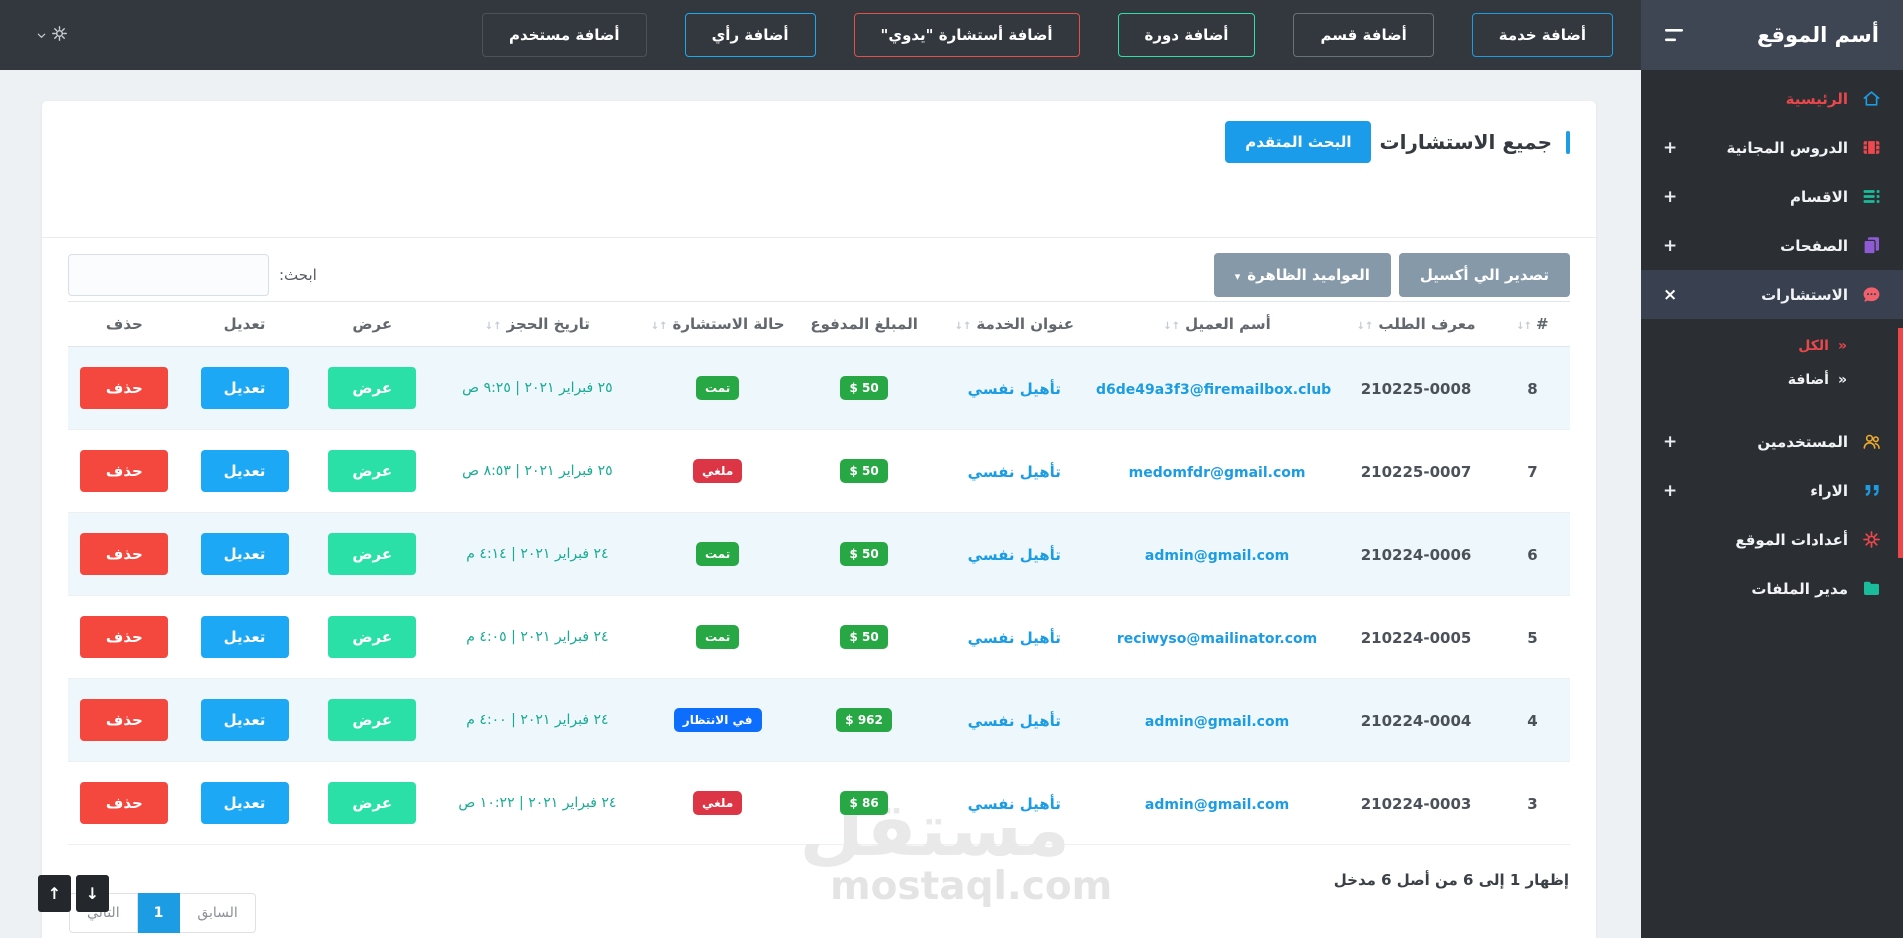 The width and height of the screenshot is (1903, 938). What do you see at coordinates (1871, 540) in the screenshot?
I see `gear-icon` at bounding box center [1871, 540].